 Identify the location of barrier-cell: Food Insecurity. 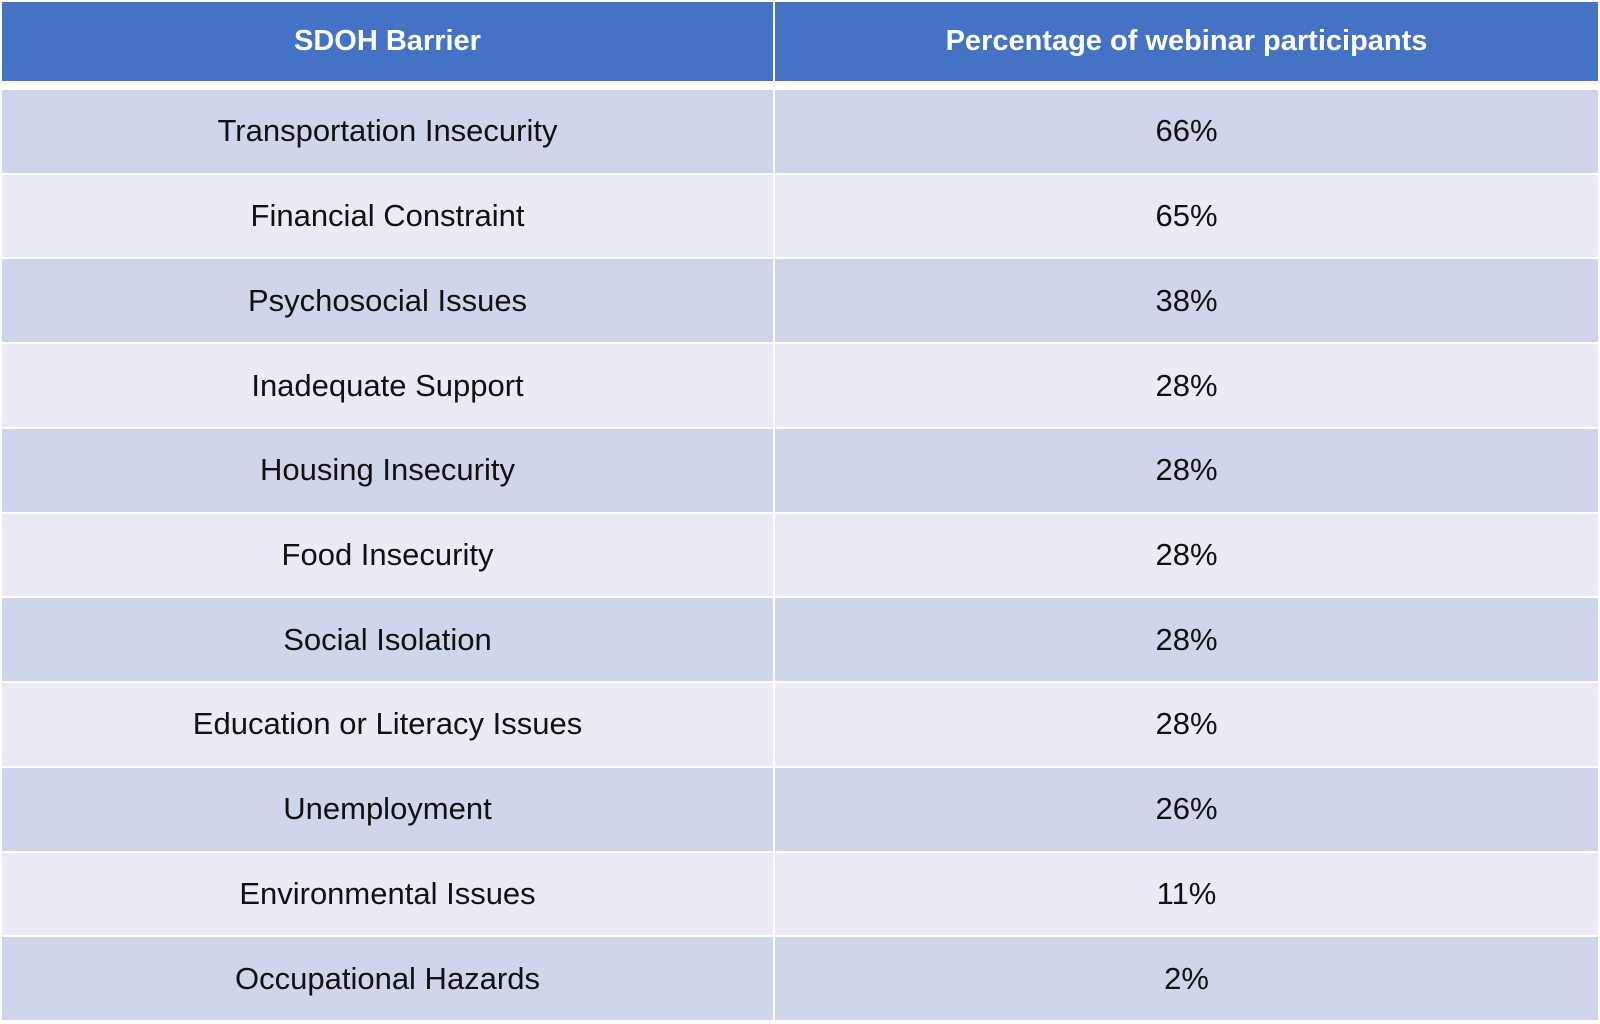
(387, 555).